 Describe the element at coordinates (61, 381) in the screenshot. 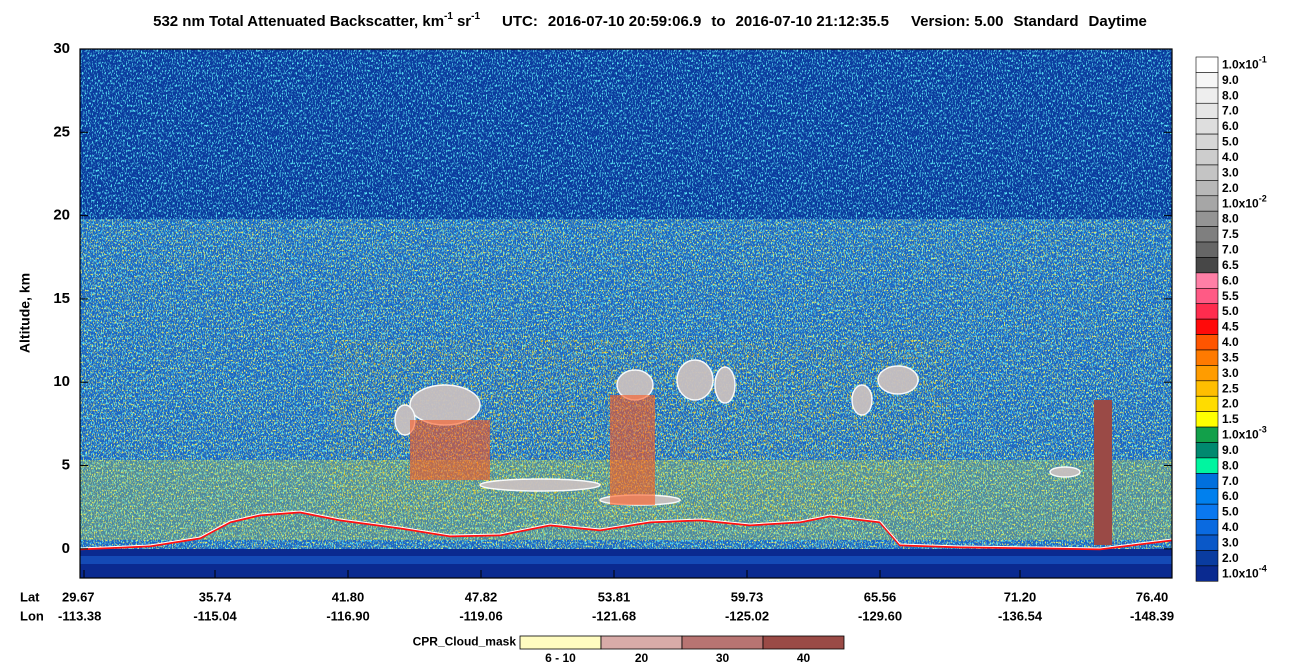

I see `y-tick-label: 10` at that location.